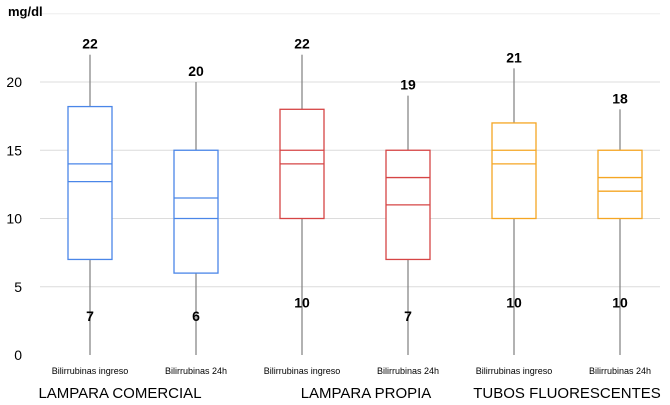  I want to click on low-label-5: 10, so click(514, 302).